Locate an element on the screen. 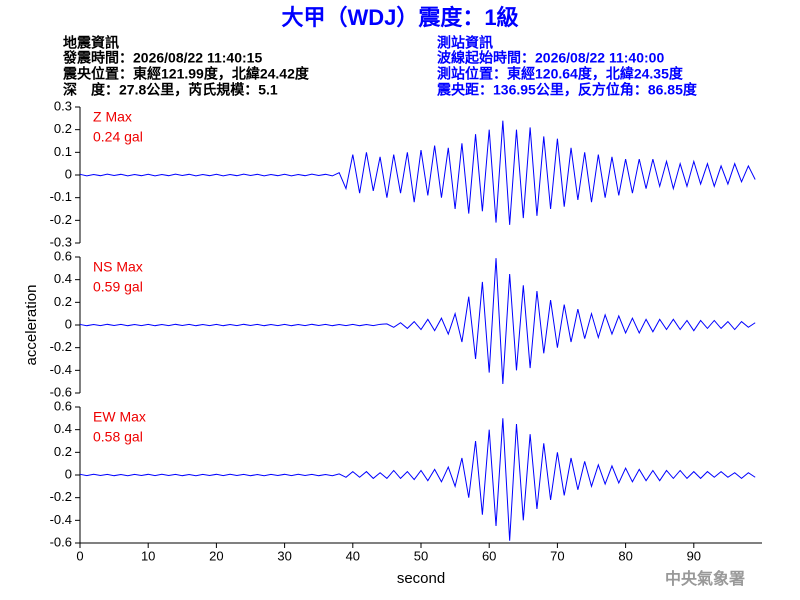  x-tick-label: 10 is located at coordinates (148, 555).